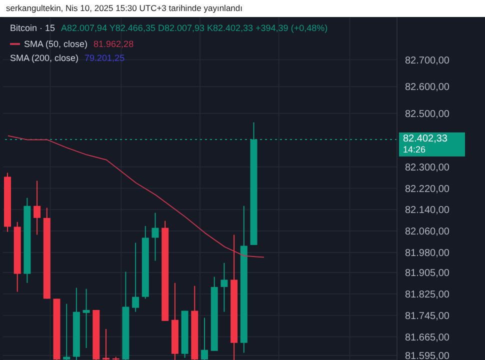  Describe the element at coordinates (425, 138) in the screenshot. I see `ref-line-label: 82.402,33` at that location.